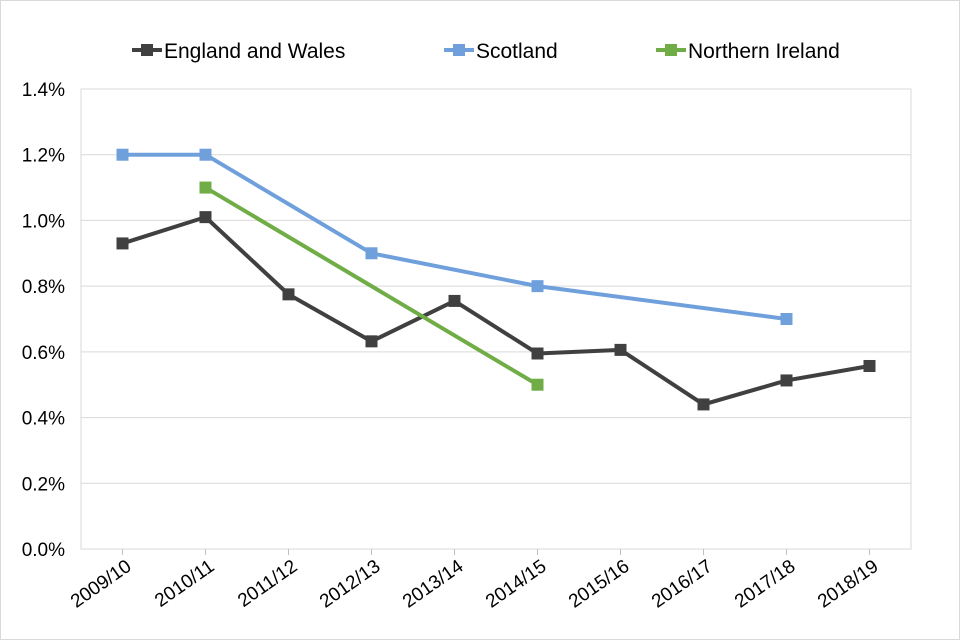 The width and height of the screenshot is (960, 641). What do you see at coordinates (43, 221) in the screenshot?
I see `y-tick-label: 1.0%` at bounding box center [43, 221].